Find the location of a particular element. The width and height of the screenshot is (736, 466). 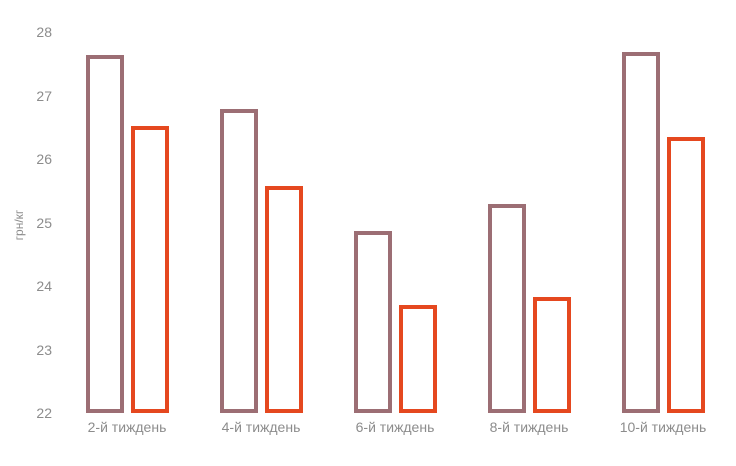

x-tick-label-3: 6-й тиждень is located at coordinates (395, 427).